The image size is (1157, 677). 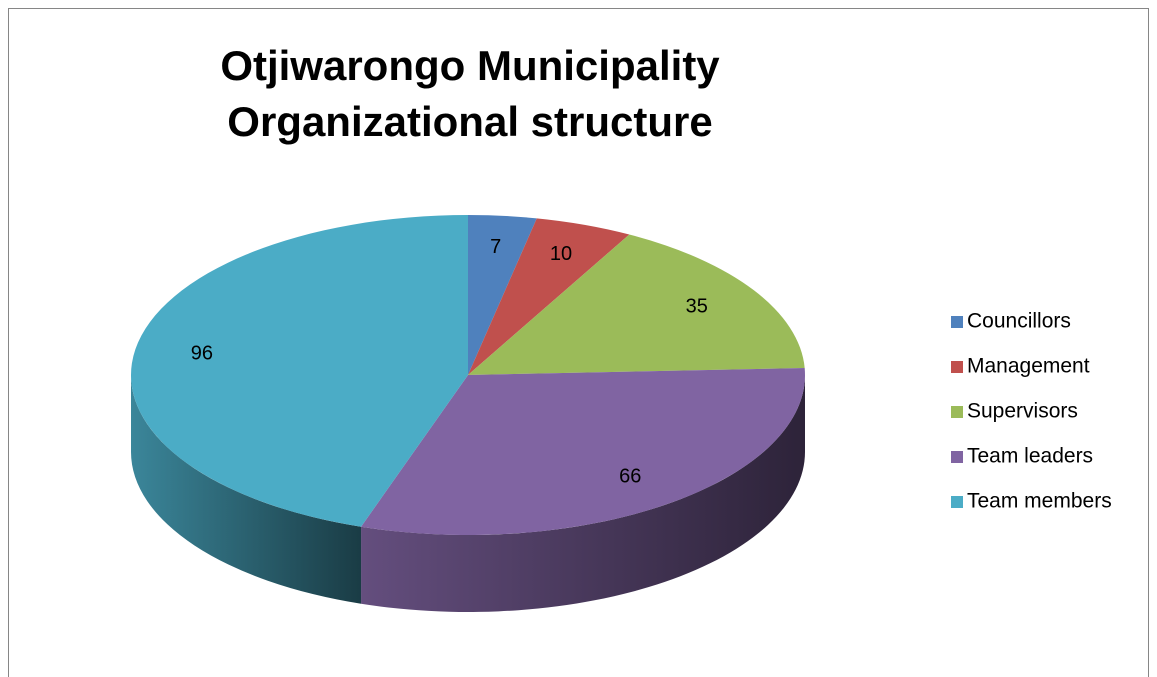 What do you see at coordinates (1030, 456) in the screenshot?
I see `legend-label: Team leaders` at bounding box center [1030, 456].